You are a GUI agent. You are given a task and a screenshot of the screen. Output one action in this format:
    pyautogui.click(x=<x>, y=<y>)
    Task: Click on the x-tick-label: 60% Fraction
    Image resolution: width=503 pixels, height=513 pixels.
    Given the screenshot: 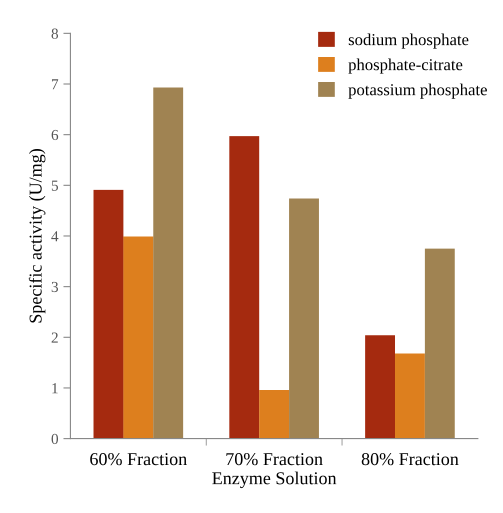 What is the action you would take?
    pyautogui.click(x=138, y=459)
    